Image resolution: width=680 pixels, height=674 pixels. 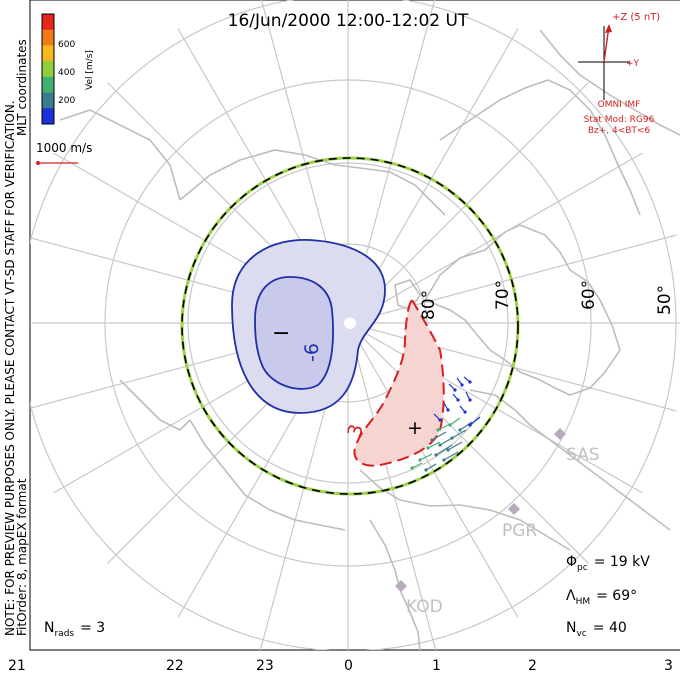 What do you see at coordinates (424, 607) in the screenshot?
I see `station-kod-label: KOD` at bounding box center [424, 607].